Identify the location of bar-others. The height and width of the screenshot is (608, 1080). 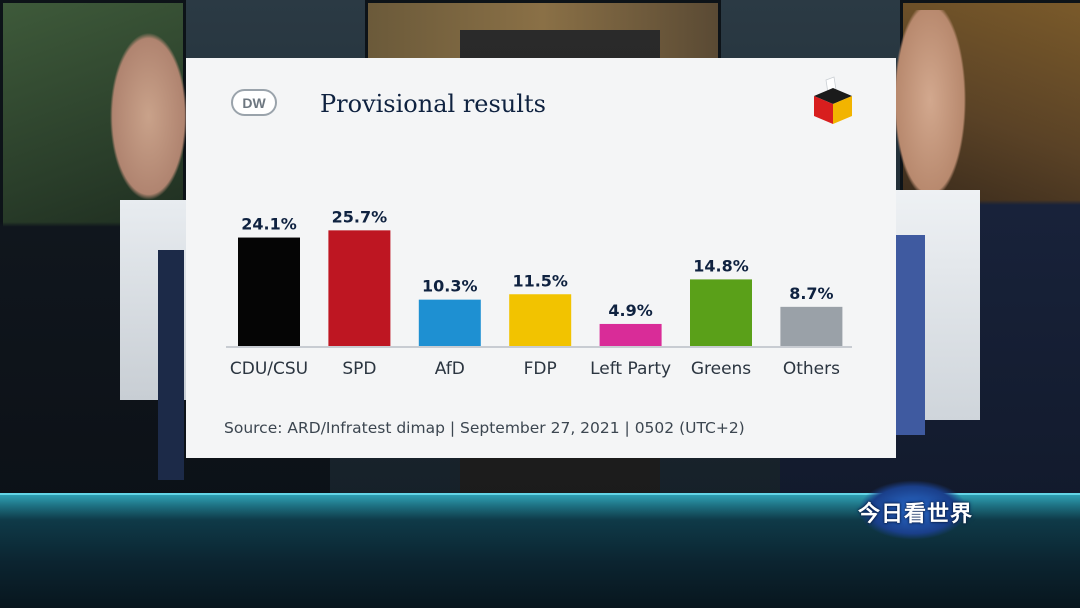
(811, 326).